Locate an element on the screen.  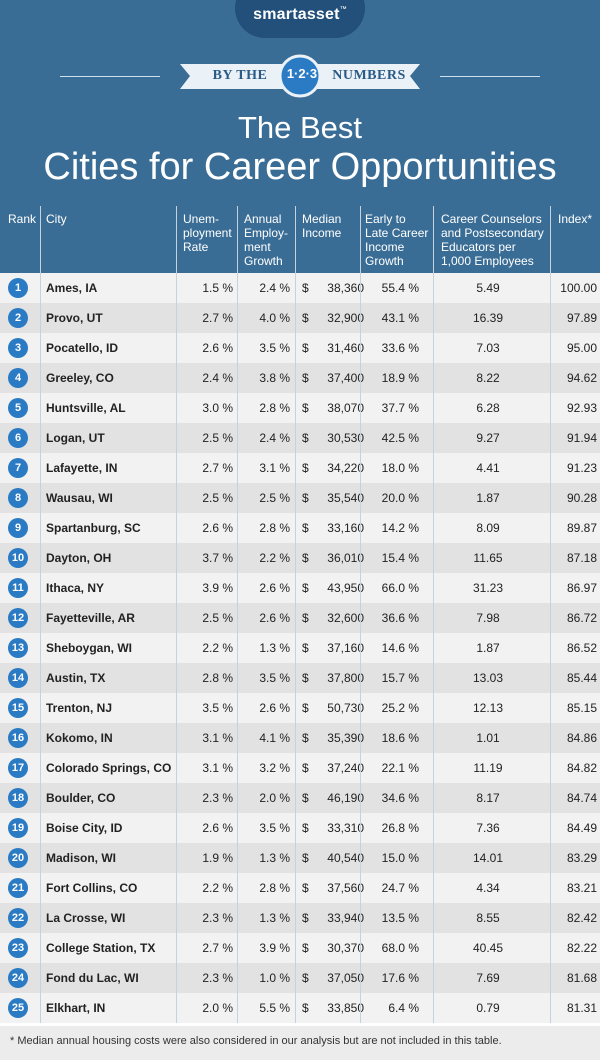
brand-logo: smartasset™ is located at coordinates (300, 19).